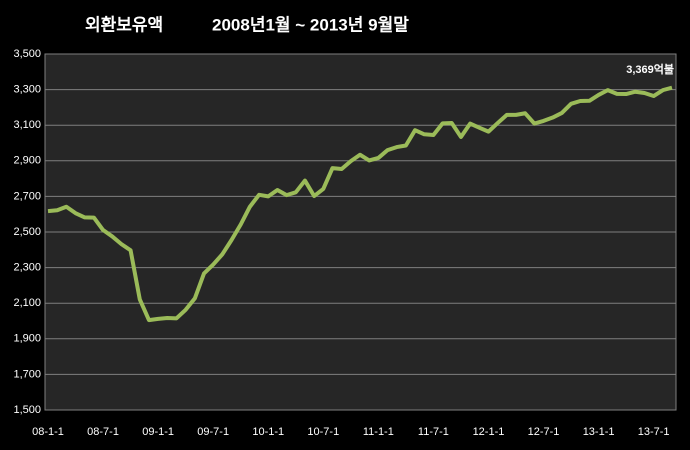 The image size is (690, 450). Describe the element at coordinates (158, 432) in the screenshot. I see `x-tick-label: 09-1-1` at that location.